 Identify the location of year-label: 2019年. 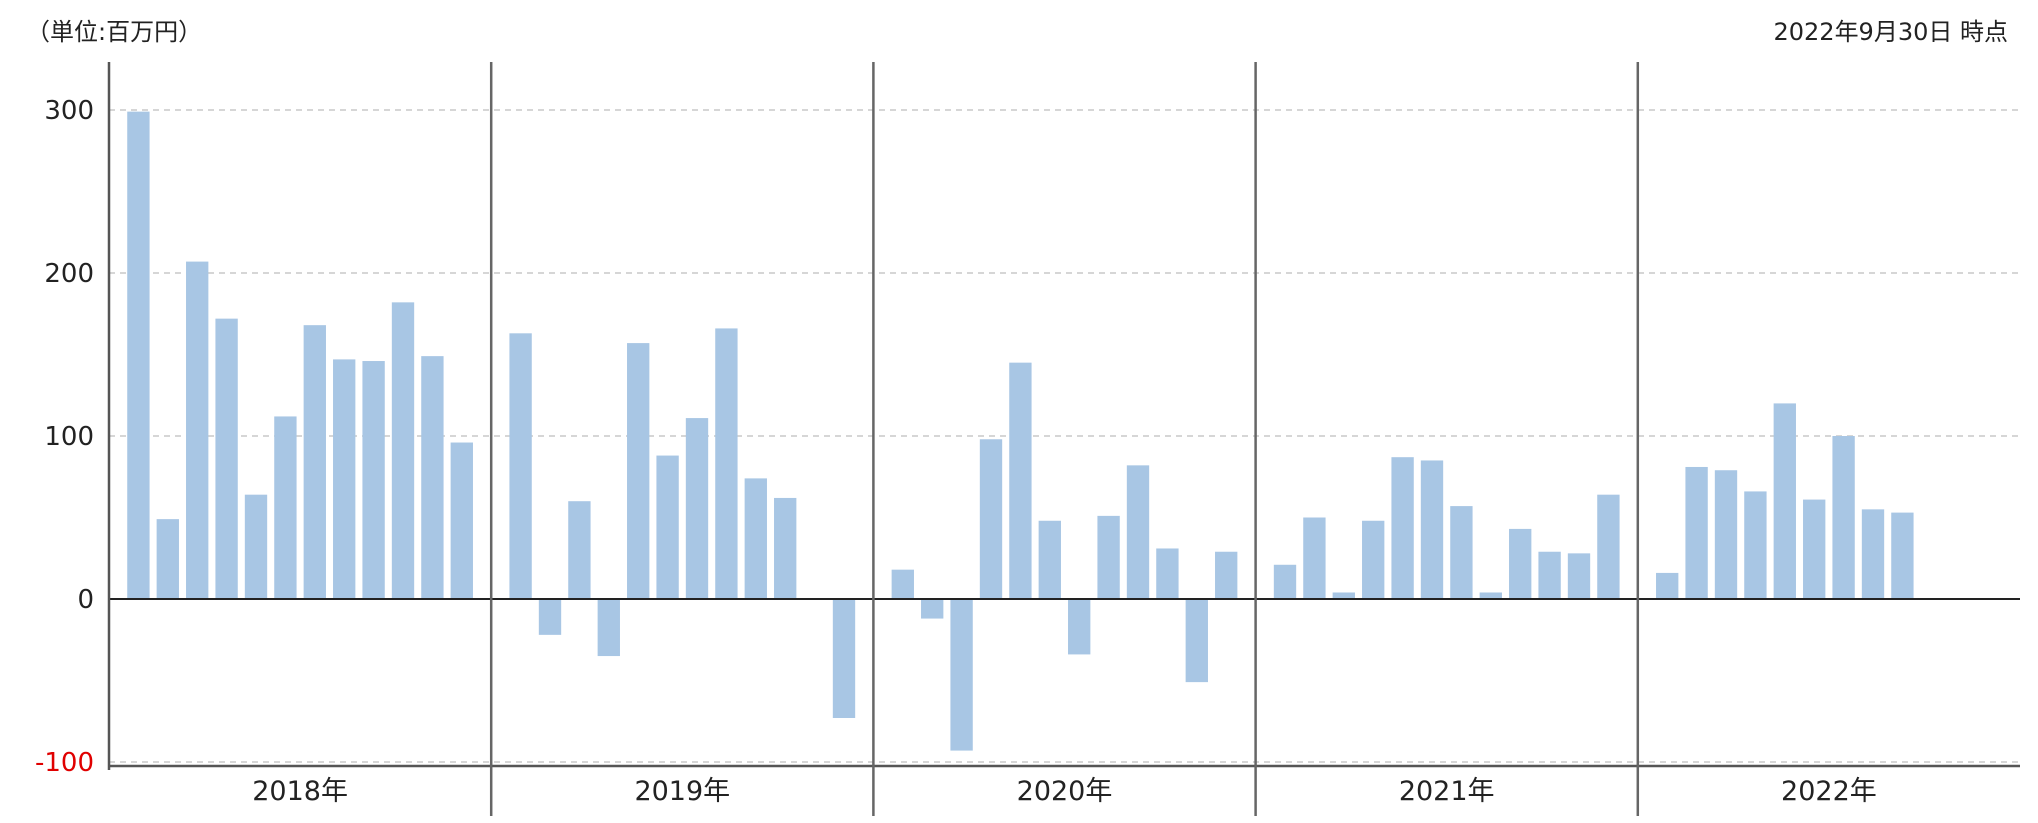
(682, 791).